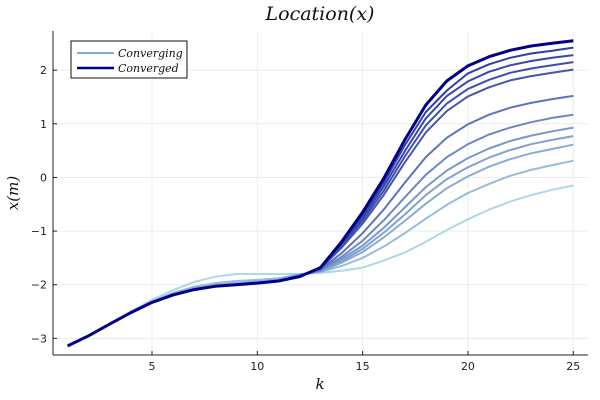 This screenshot has width=600, height=400. Describe the element at coordinates (13, 193) in the screenshot. I see `y-axis-label: x(m)` at that location.